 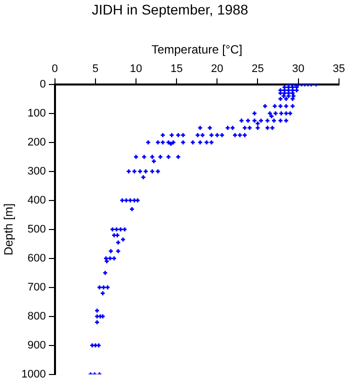 I want to click on x-tick-label: 10, so click(x=136, y=68).